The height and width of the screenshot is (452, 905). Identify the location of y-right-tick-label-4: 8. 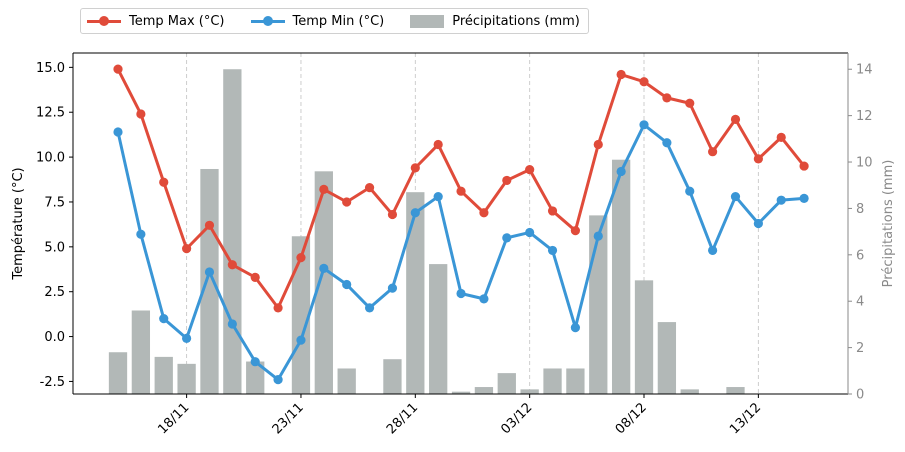
(860, 209).